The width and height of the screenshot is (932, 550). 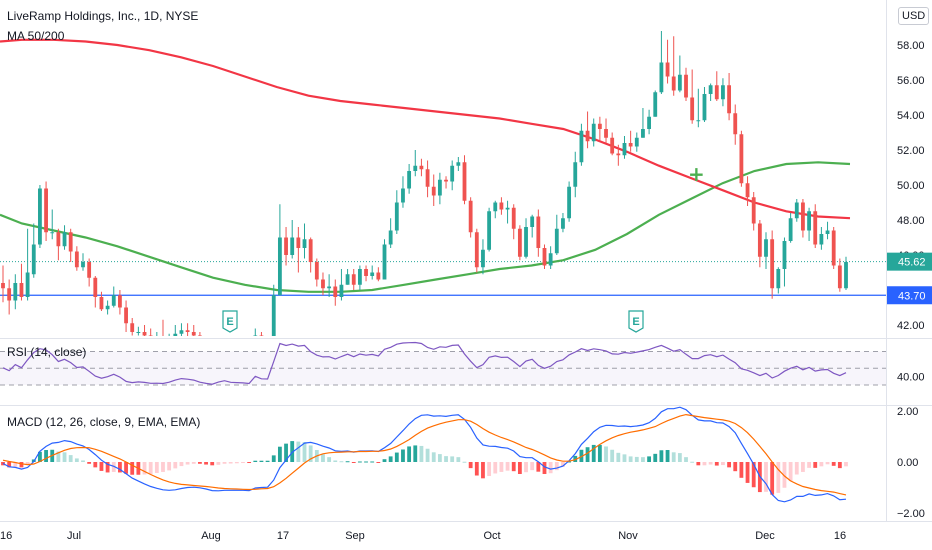 I want to click on rsi-title: RSI (14, close), so click(x=47, y=352).